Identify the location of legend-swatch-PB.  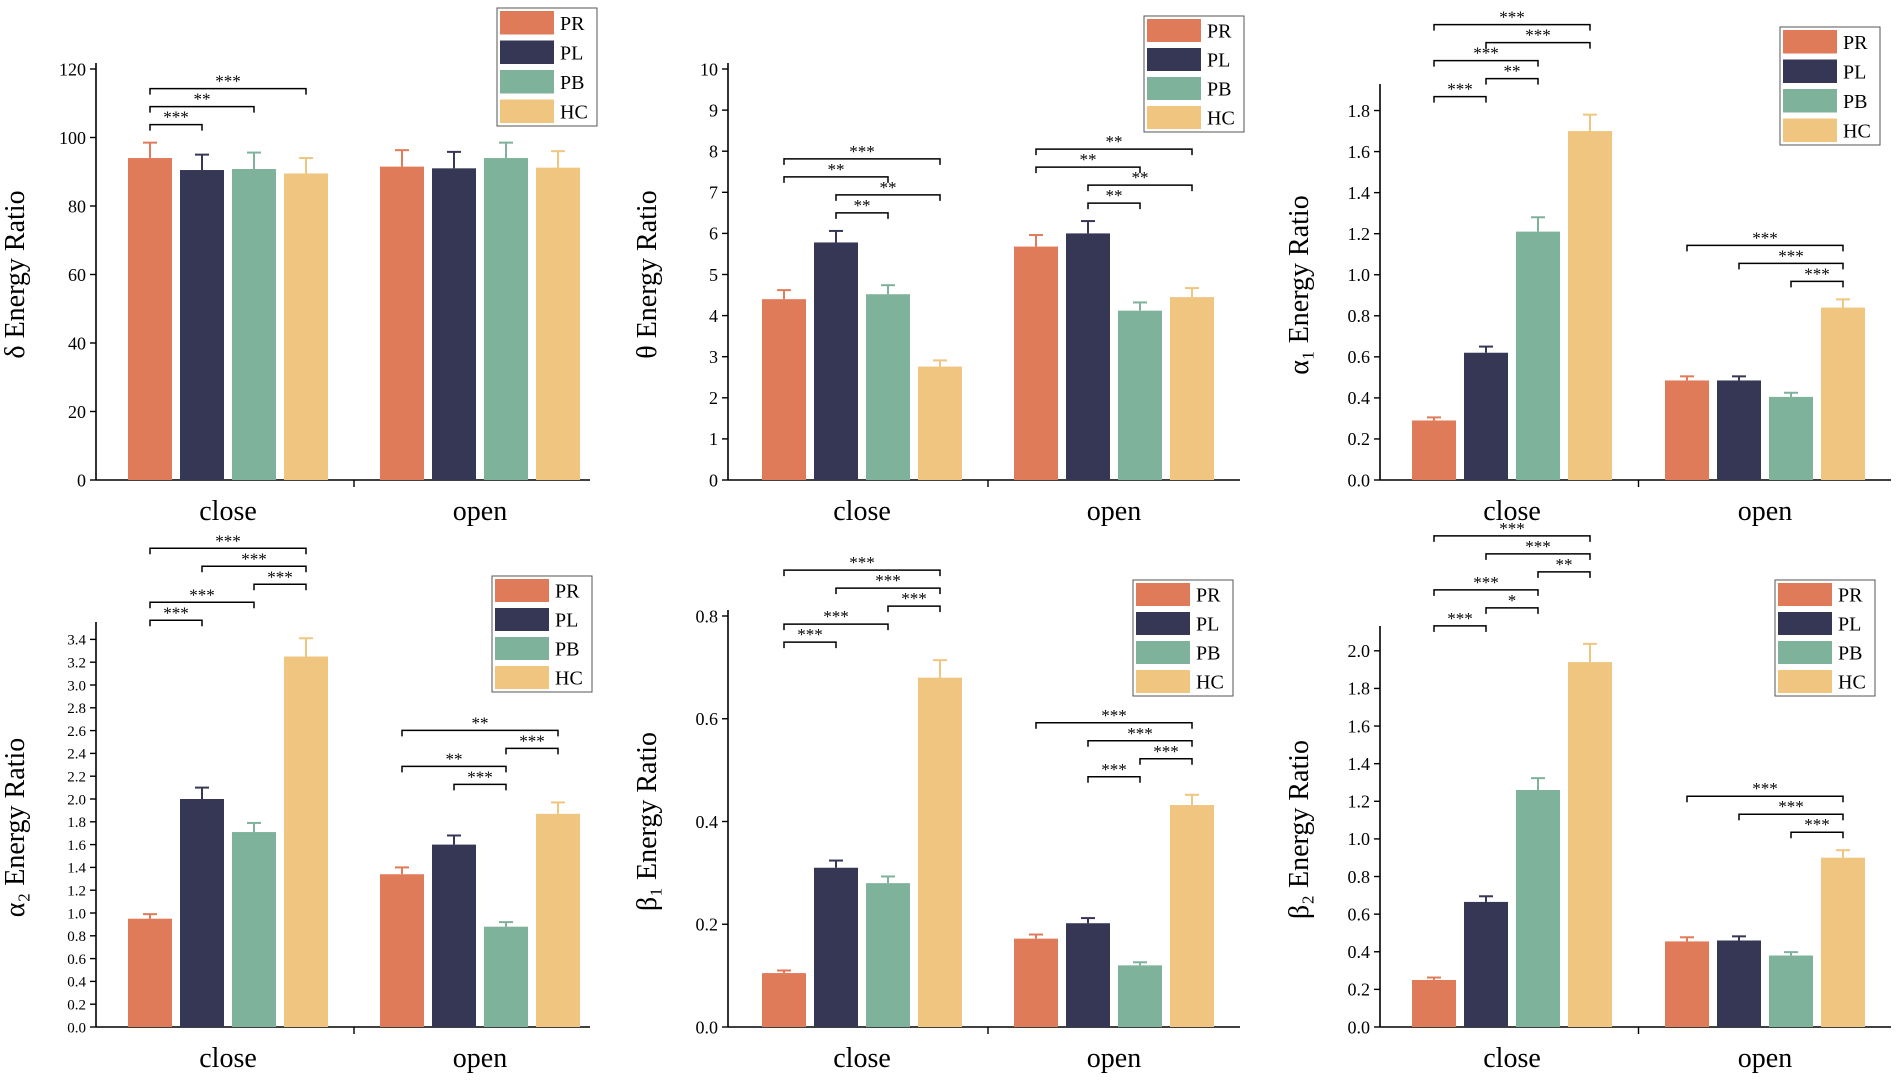
(1805, 652).